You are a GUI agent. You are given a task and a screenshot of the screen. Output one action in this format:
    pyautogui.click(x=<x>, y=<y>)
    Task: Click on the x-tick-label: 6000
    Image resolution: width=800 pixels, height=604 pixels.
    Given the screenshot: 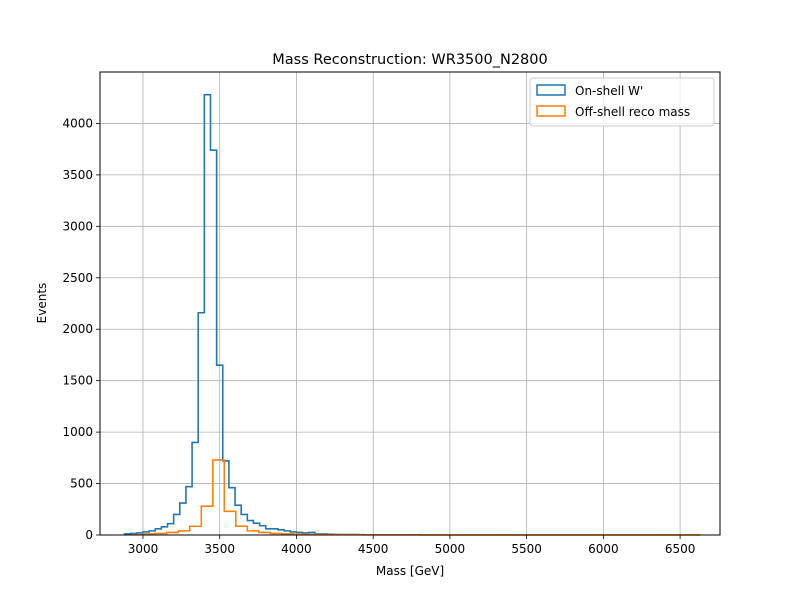 What is the action you would take?
    pyautogui.click(x=603, y=549)
    